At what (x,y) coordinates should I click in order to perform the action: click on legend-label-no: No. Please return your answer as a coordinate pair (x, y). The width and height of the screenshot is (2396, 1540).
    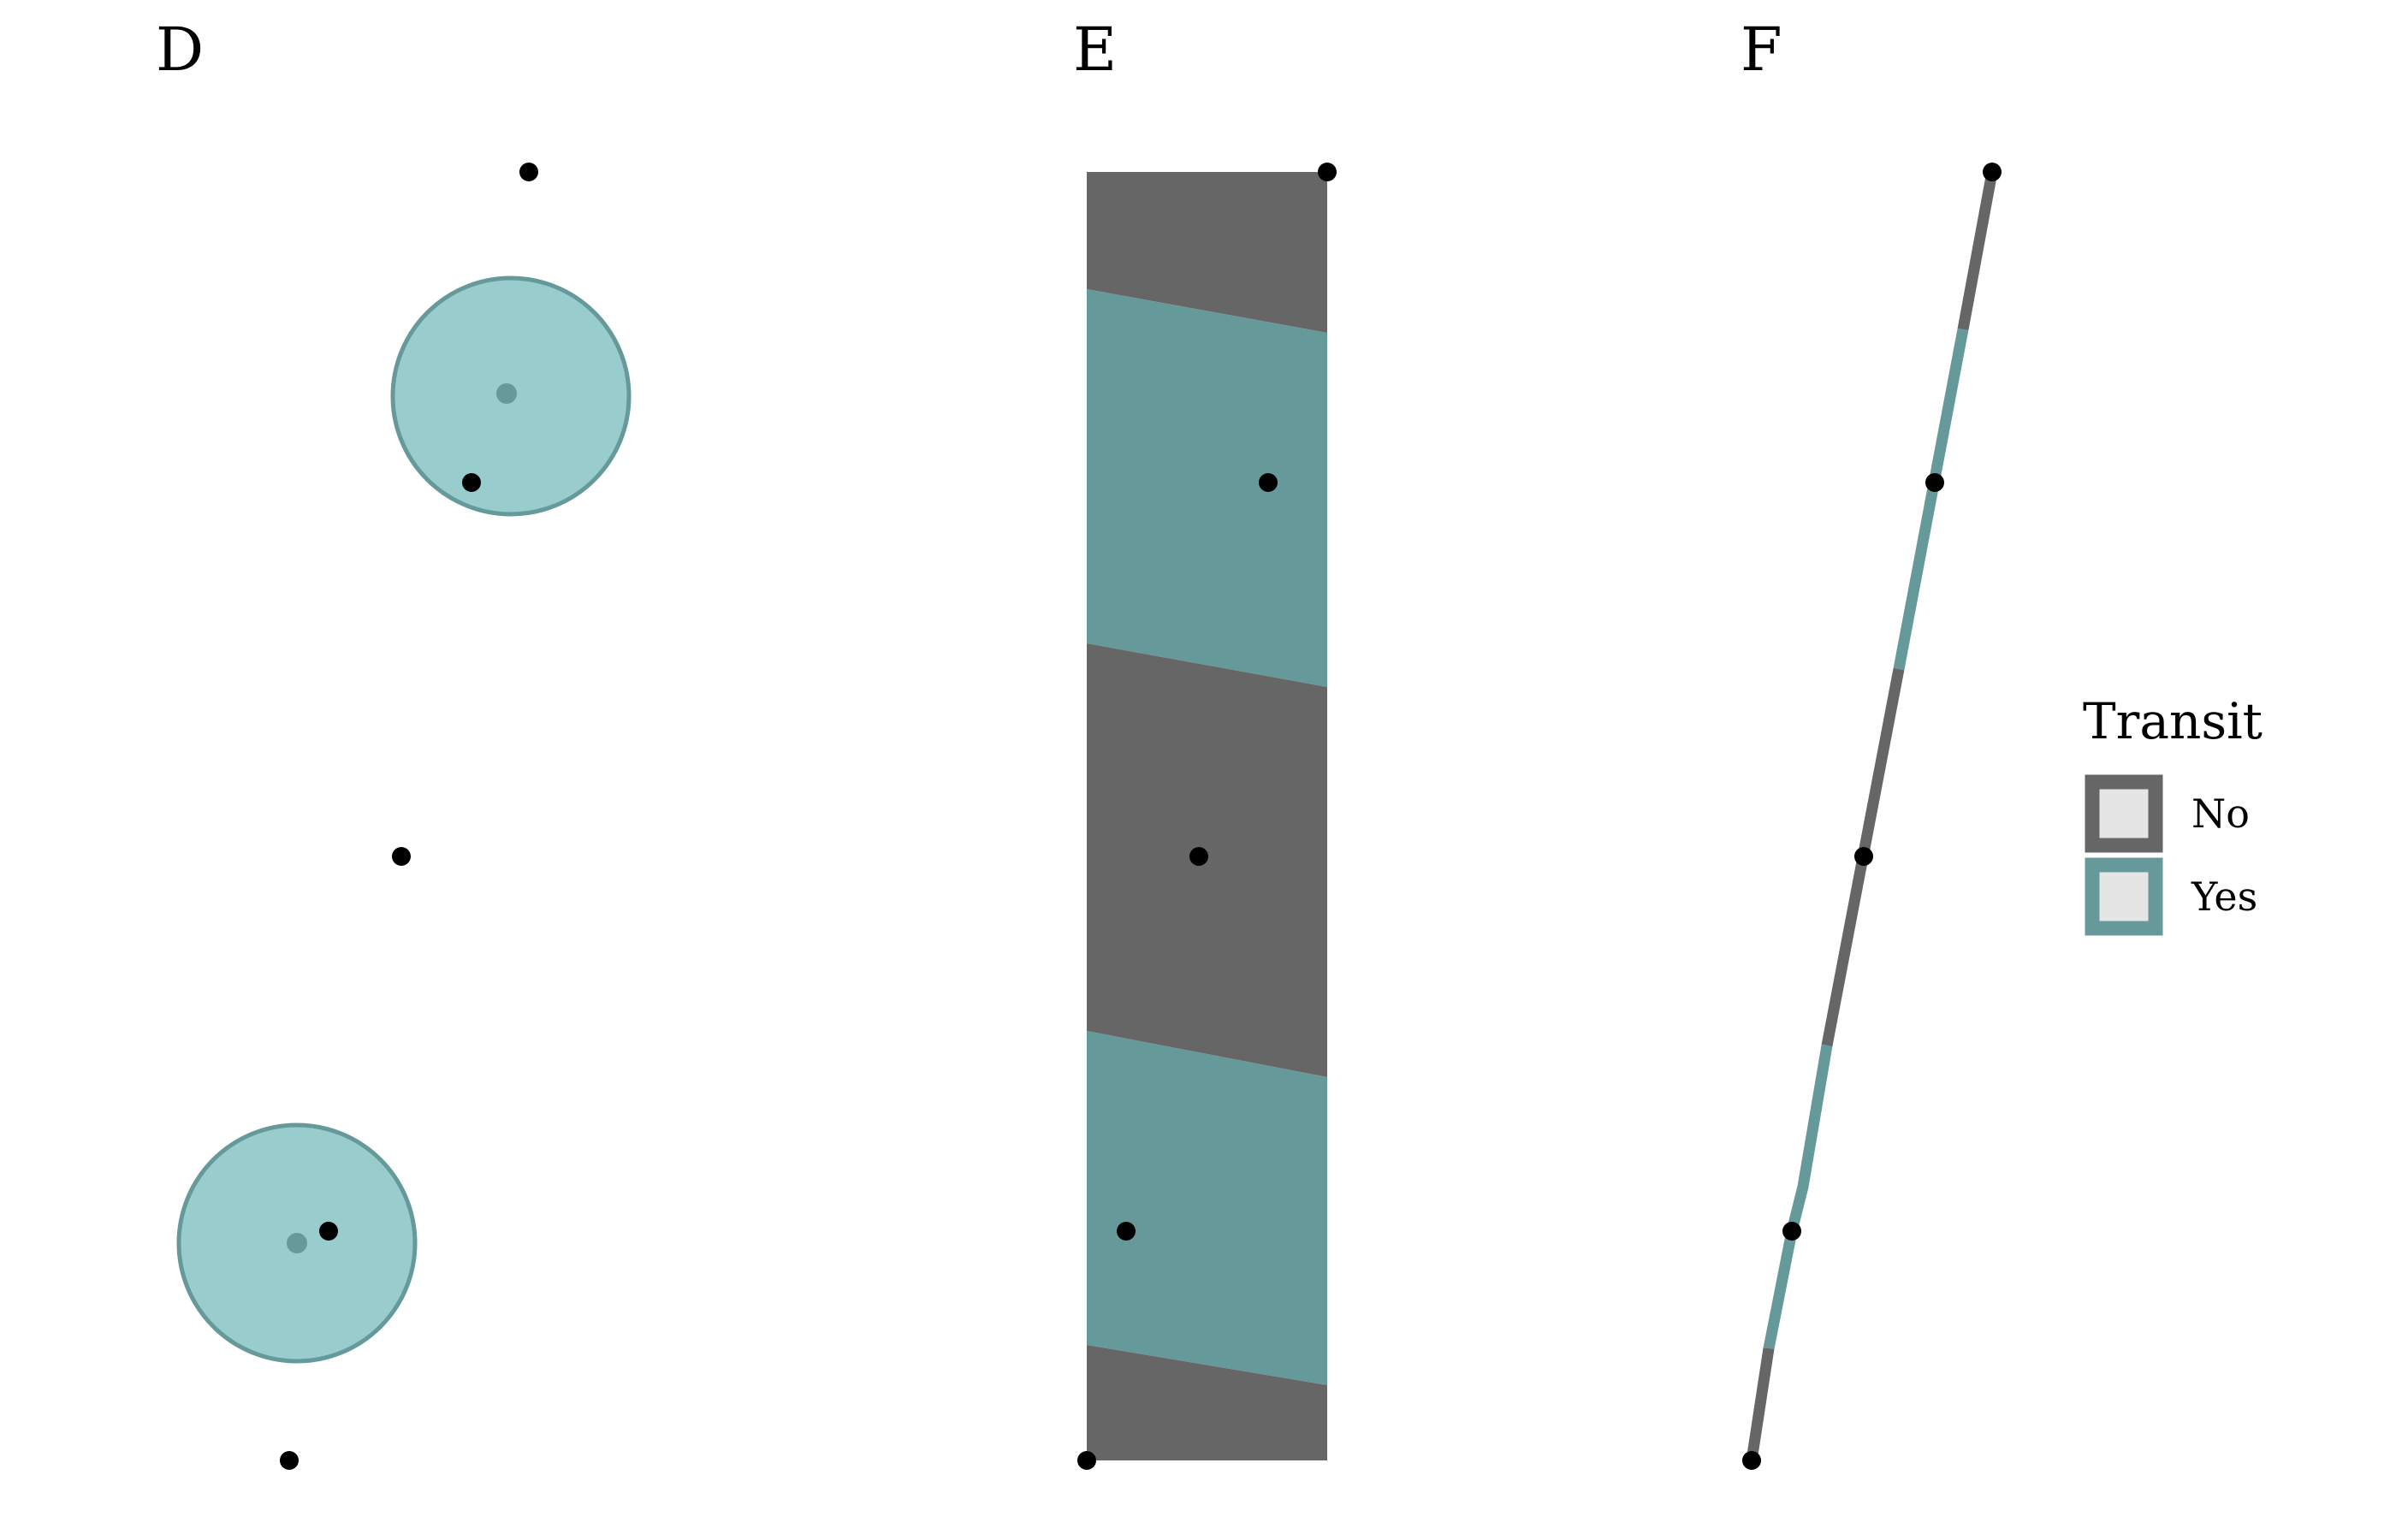
    Looking at the image, I should click on (2221, 814).